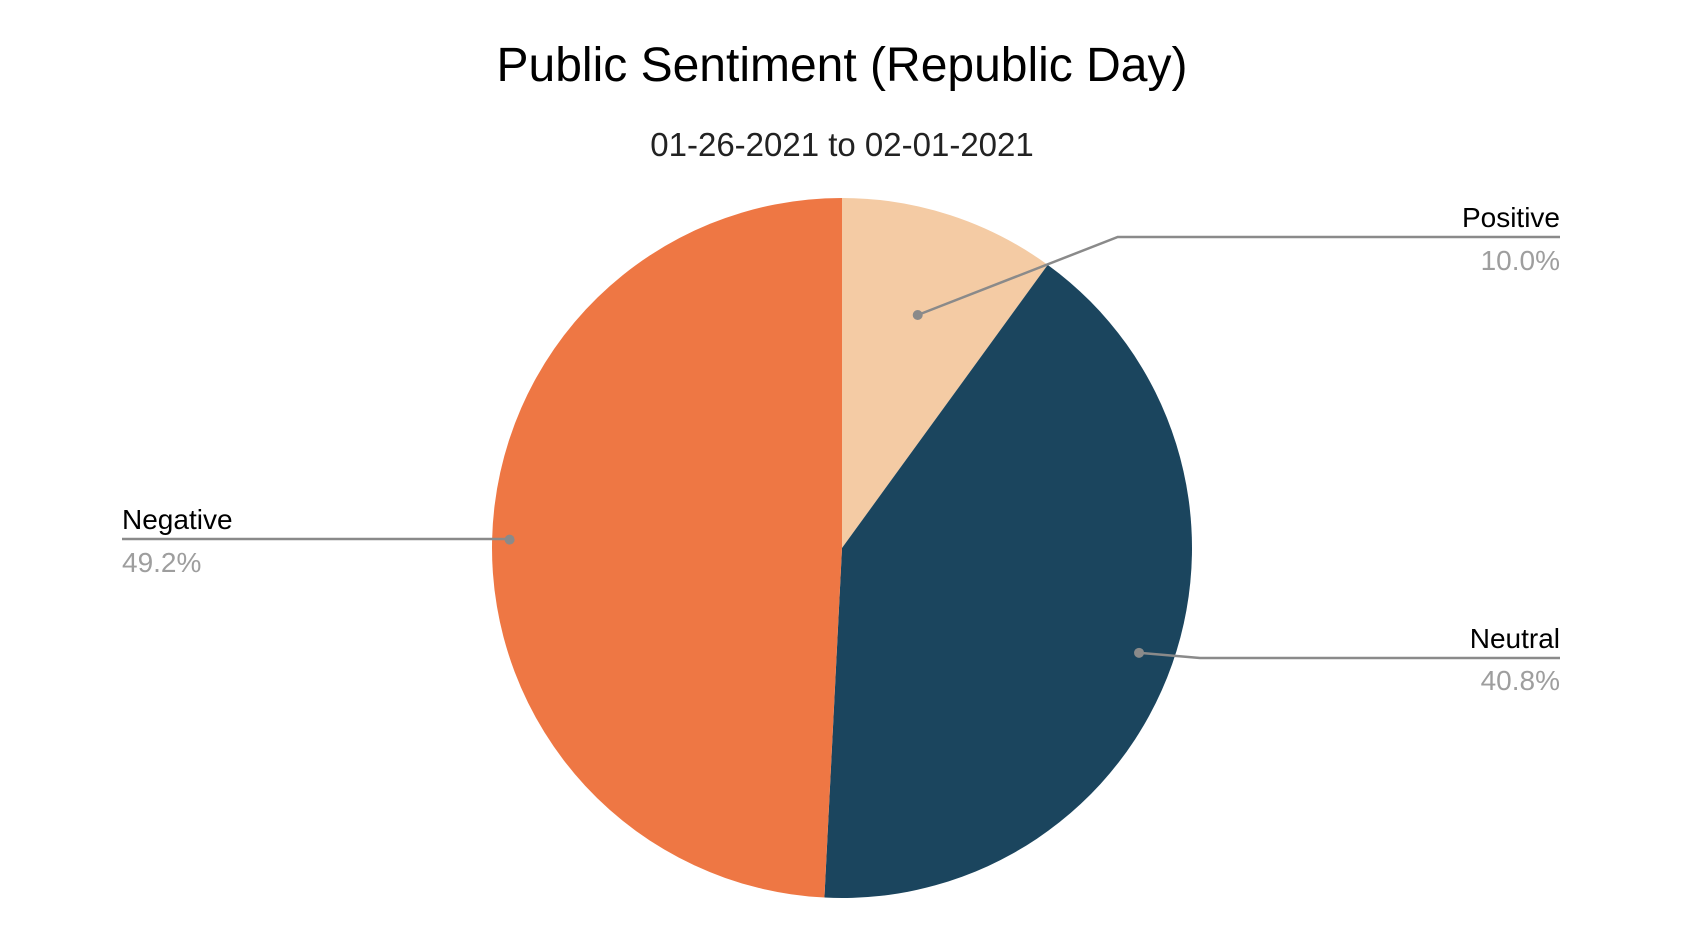 Image resolution: width=1684 pixels, height=946 pixels. Describe the element at coordinates (1139, 652) in the screenshot. I see `callout-dot-neutral` at that location.